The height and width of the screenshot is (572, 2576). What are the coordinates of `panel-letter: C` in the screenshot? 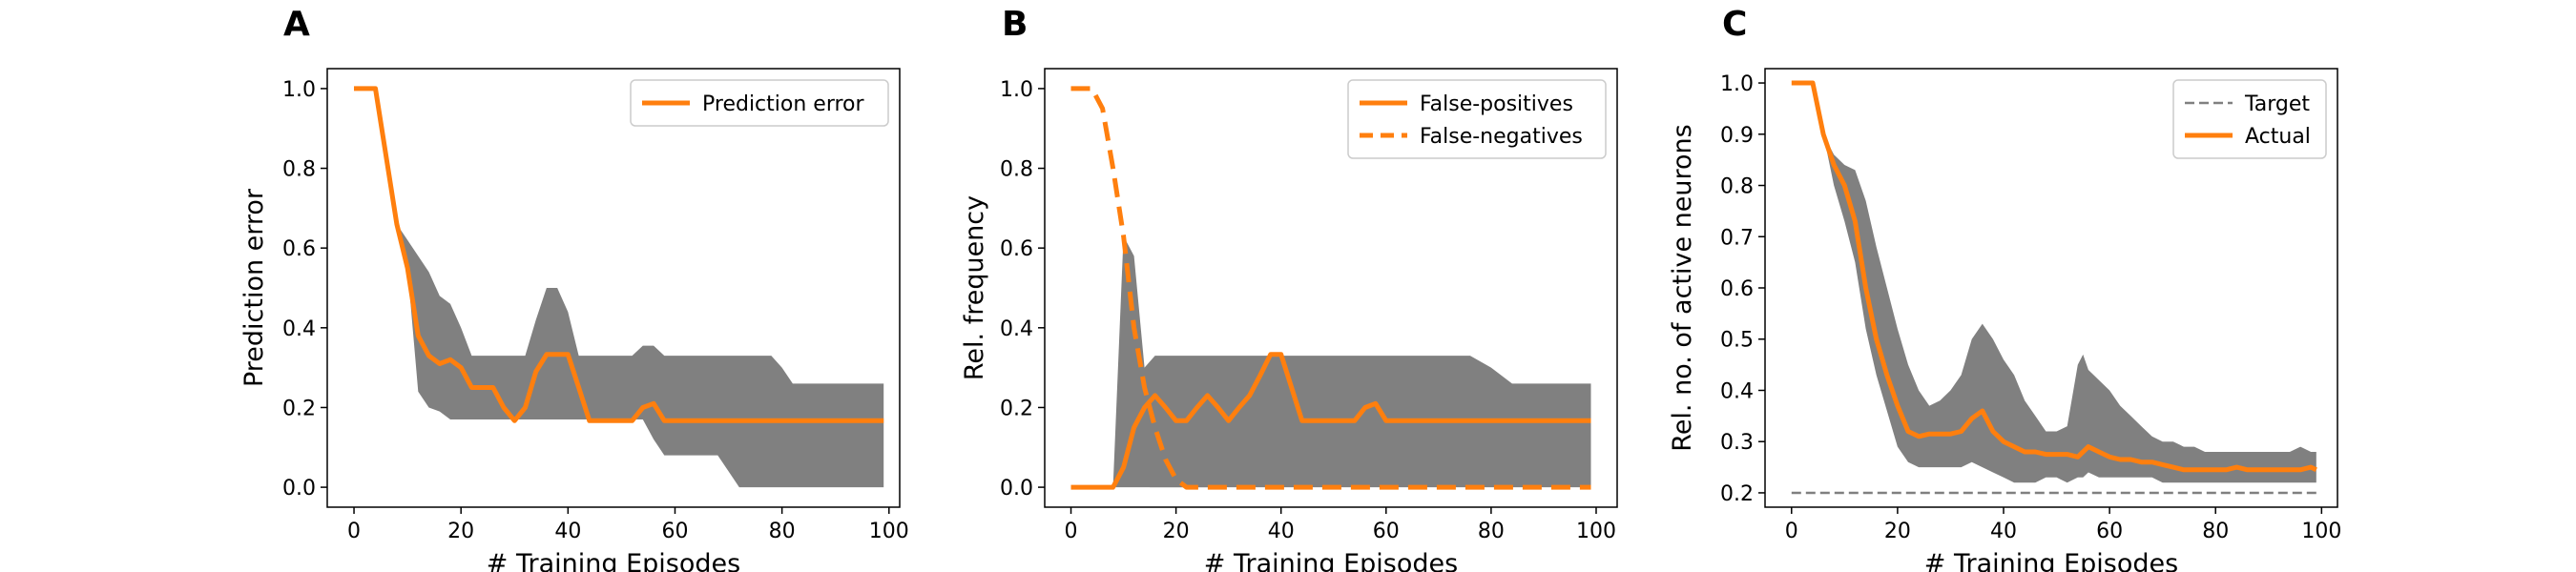 It's located at (1734, 24).